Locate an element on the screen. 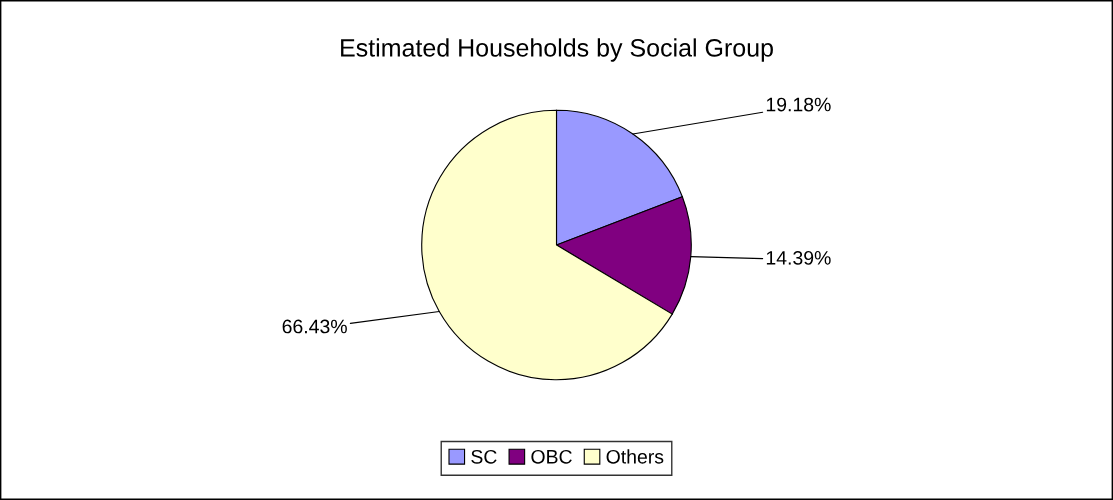 The height and width of the screenshot is (500, 1113). data-label: 66.43% is located at coordinates (314, 326).